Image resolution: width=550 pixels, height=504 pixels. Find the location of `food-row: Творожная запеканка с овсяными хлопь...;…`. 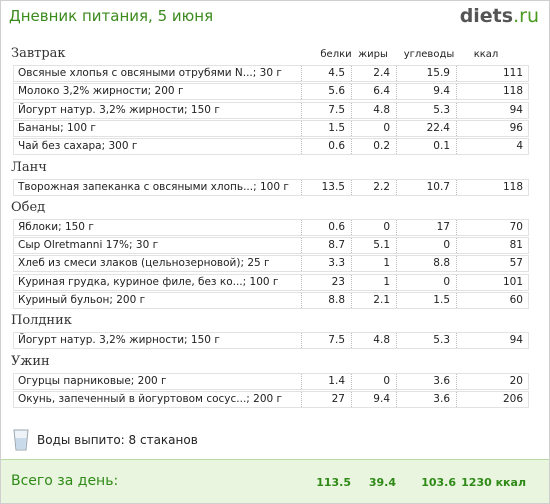

food-row: Творожная запеканка с овсяными хлопь...;… is located at coordinates (271, 187).